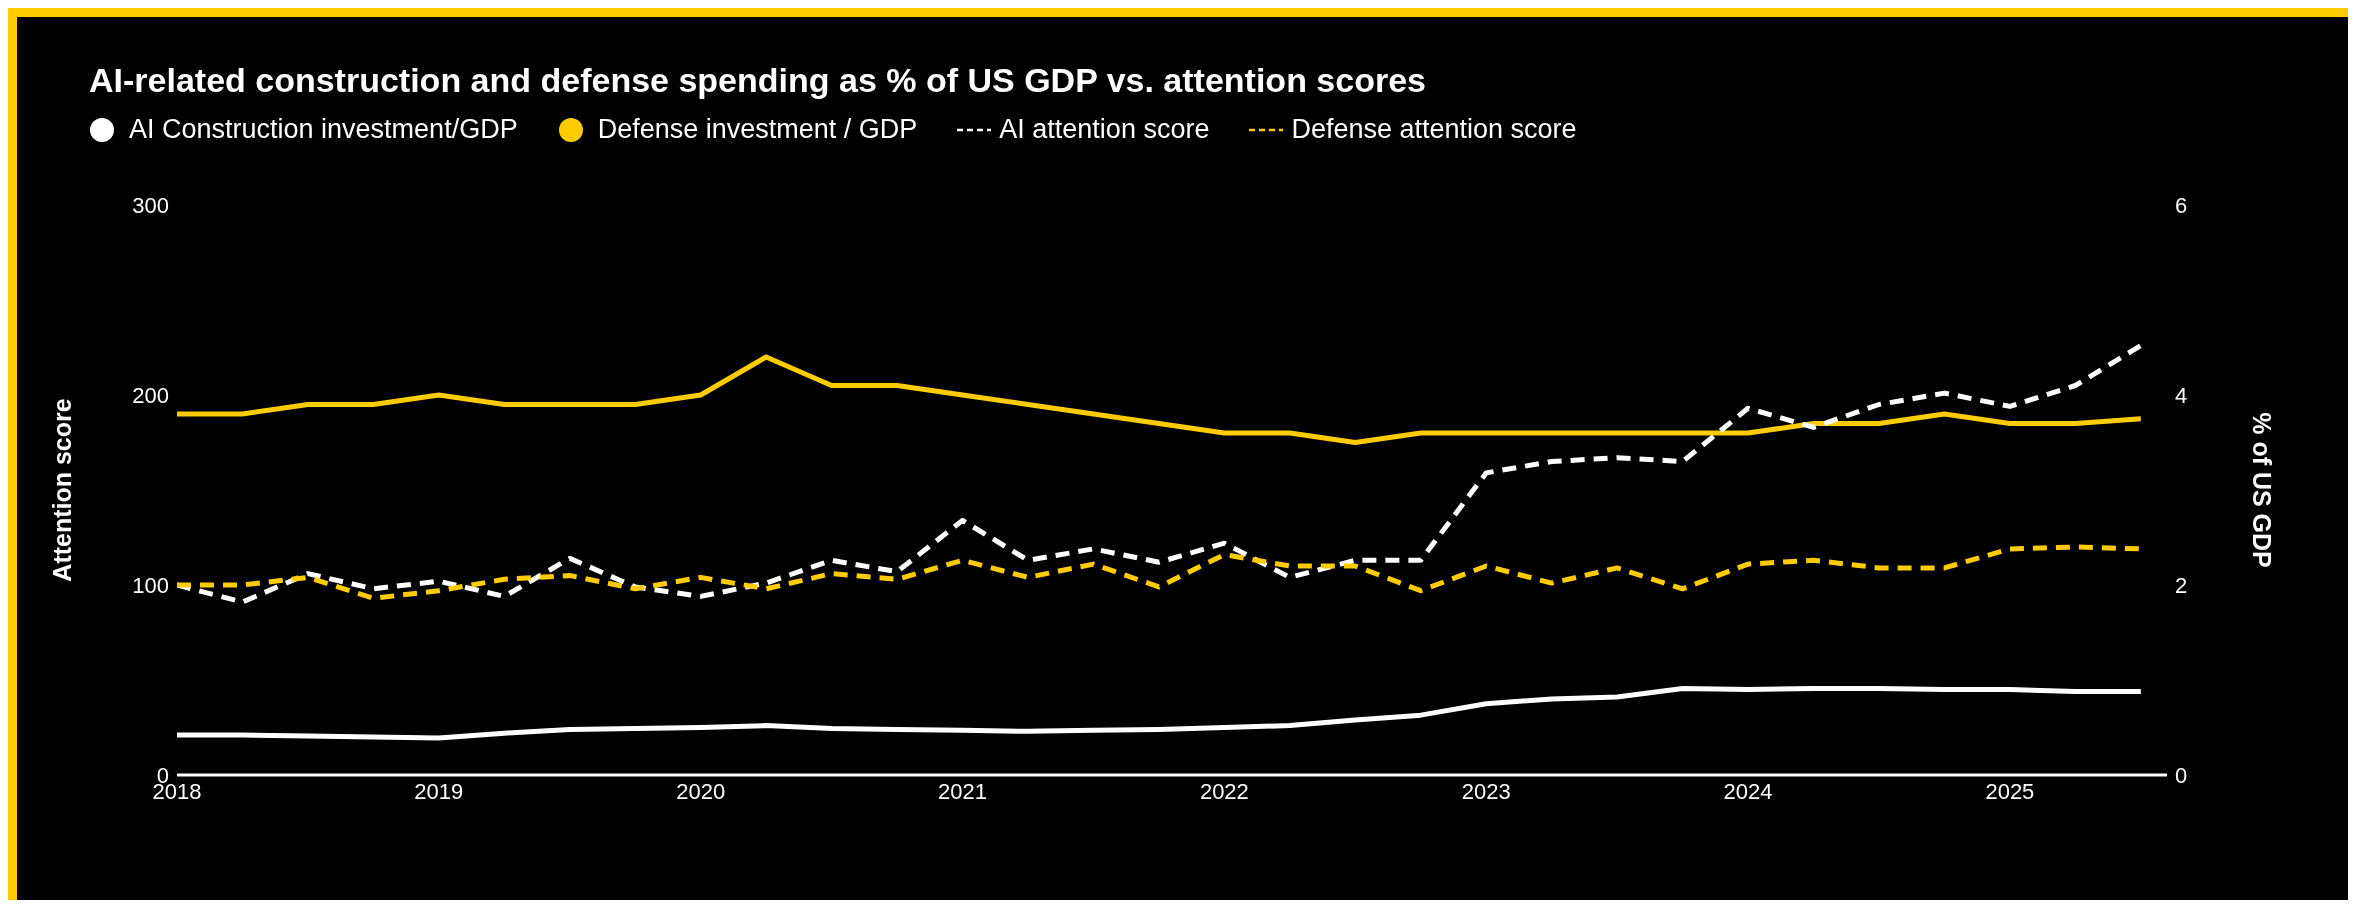 The image size is (2356, 908). Describe the element at coordinates (2181, 395) in the screenshot. I see `y2-tick-label: 4` at that location.